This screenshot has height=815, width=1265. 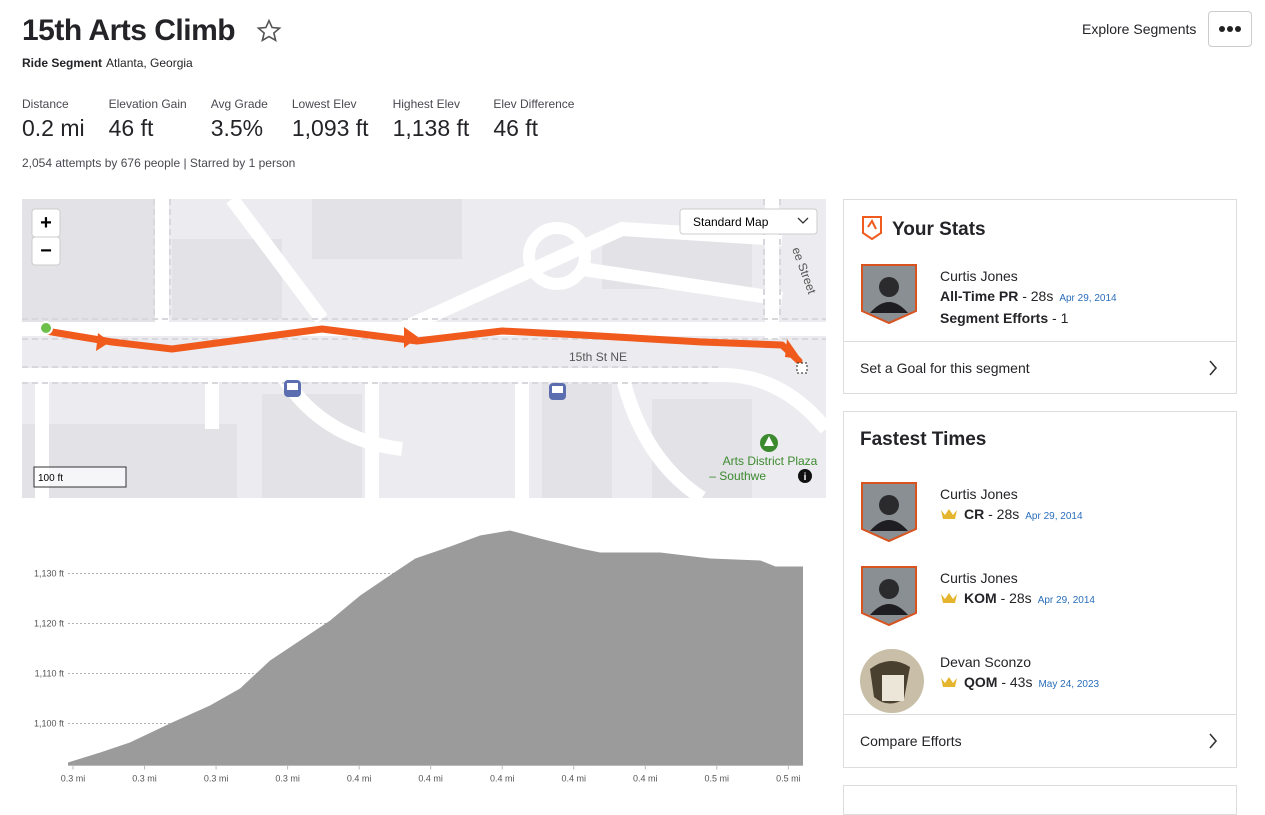 What do you see at coordinates (49, 574) in the screenshot?
I see `y-tick-label: 1,130 ft` at bounding box center [49, 574].